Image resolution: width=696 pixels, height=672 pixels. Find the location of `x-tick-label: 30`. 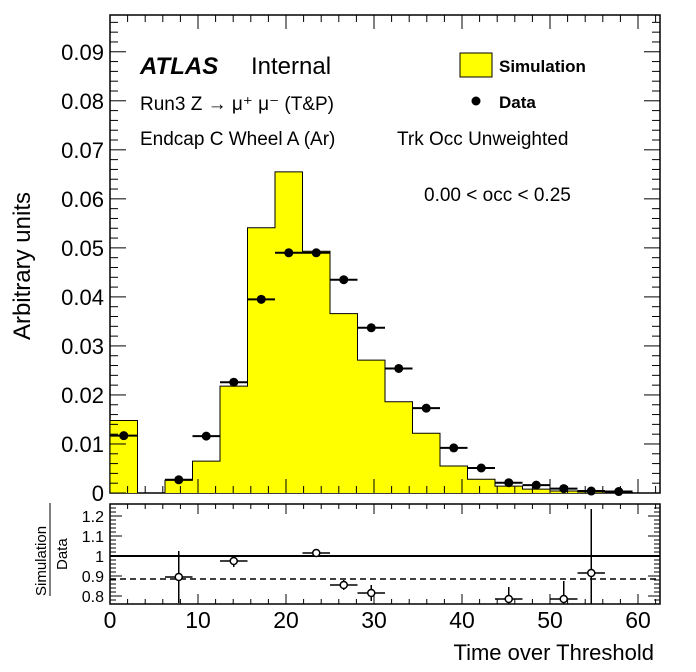

x-tick-label: 30 is located at coordinates (374, 620).